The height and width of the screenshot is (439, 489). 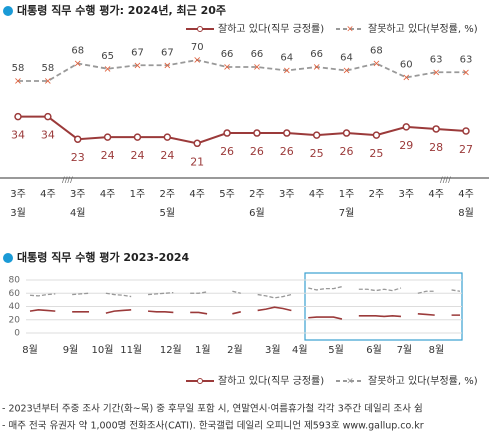 I want to click on x-tick-label: 3월, so click(x=273, y=350).